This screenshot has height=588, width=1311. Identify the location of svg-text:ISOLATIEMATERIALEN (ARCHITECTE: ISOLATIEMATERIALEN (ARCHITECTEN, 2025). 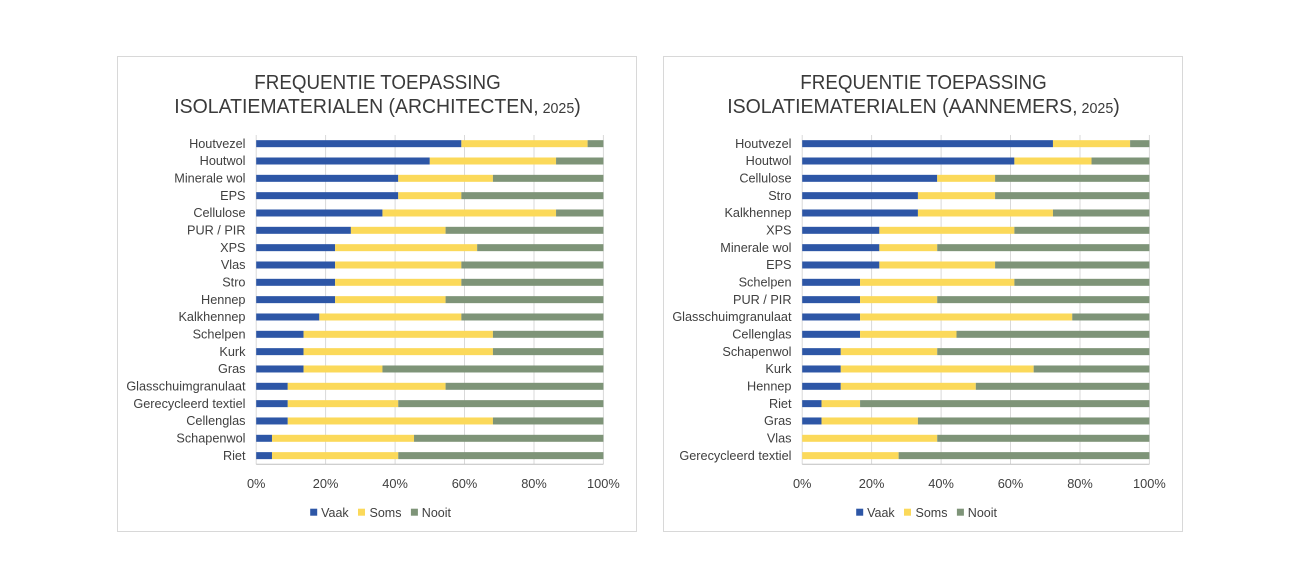
(377, 107).